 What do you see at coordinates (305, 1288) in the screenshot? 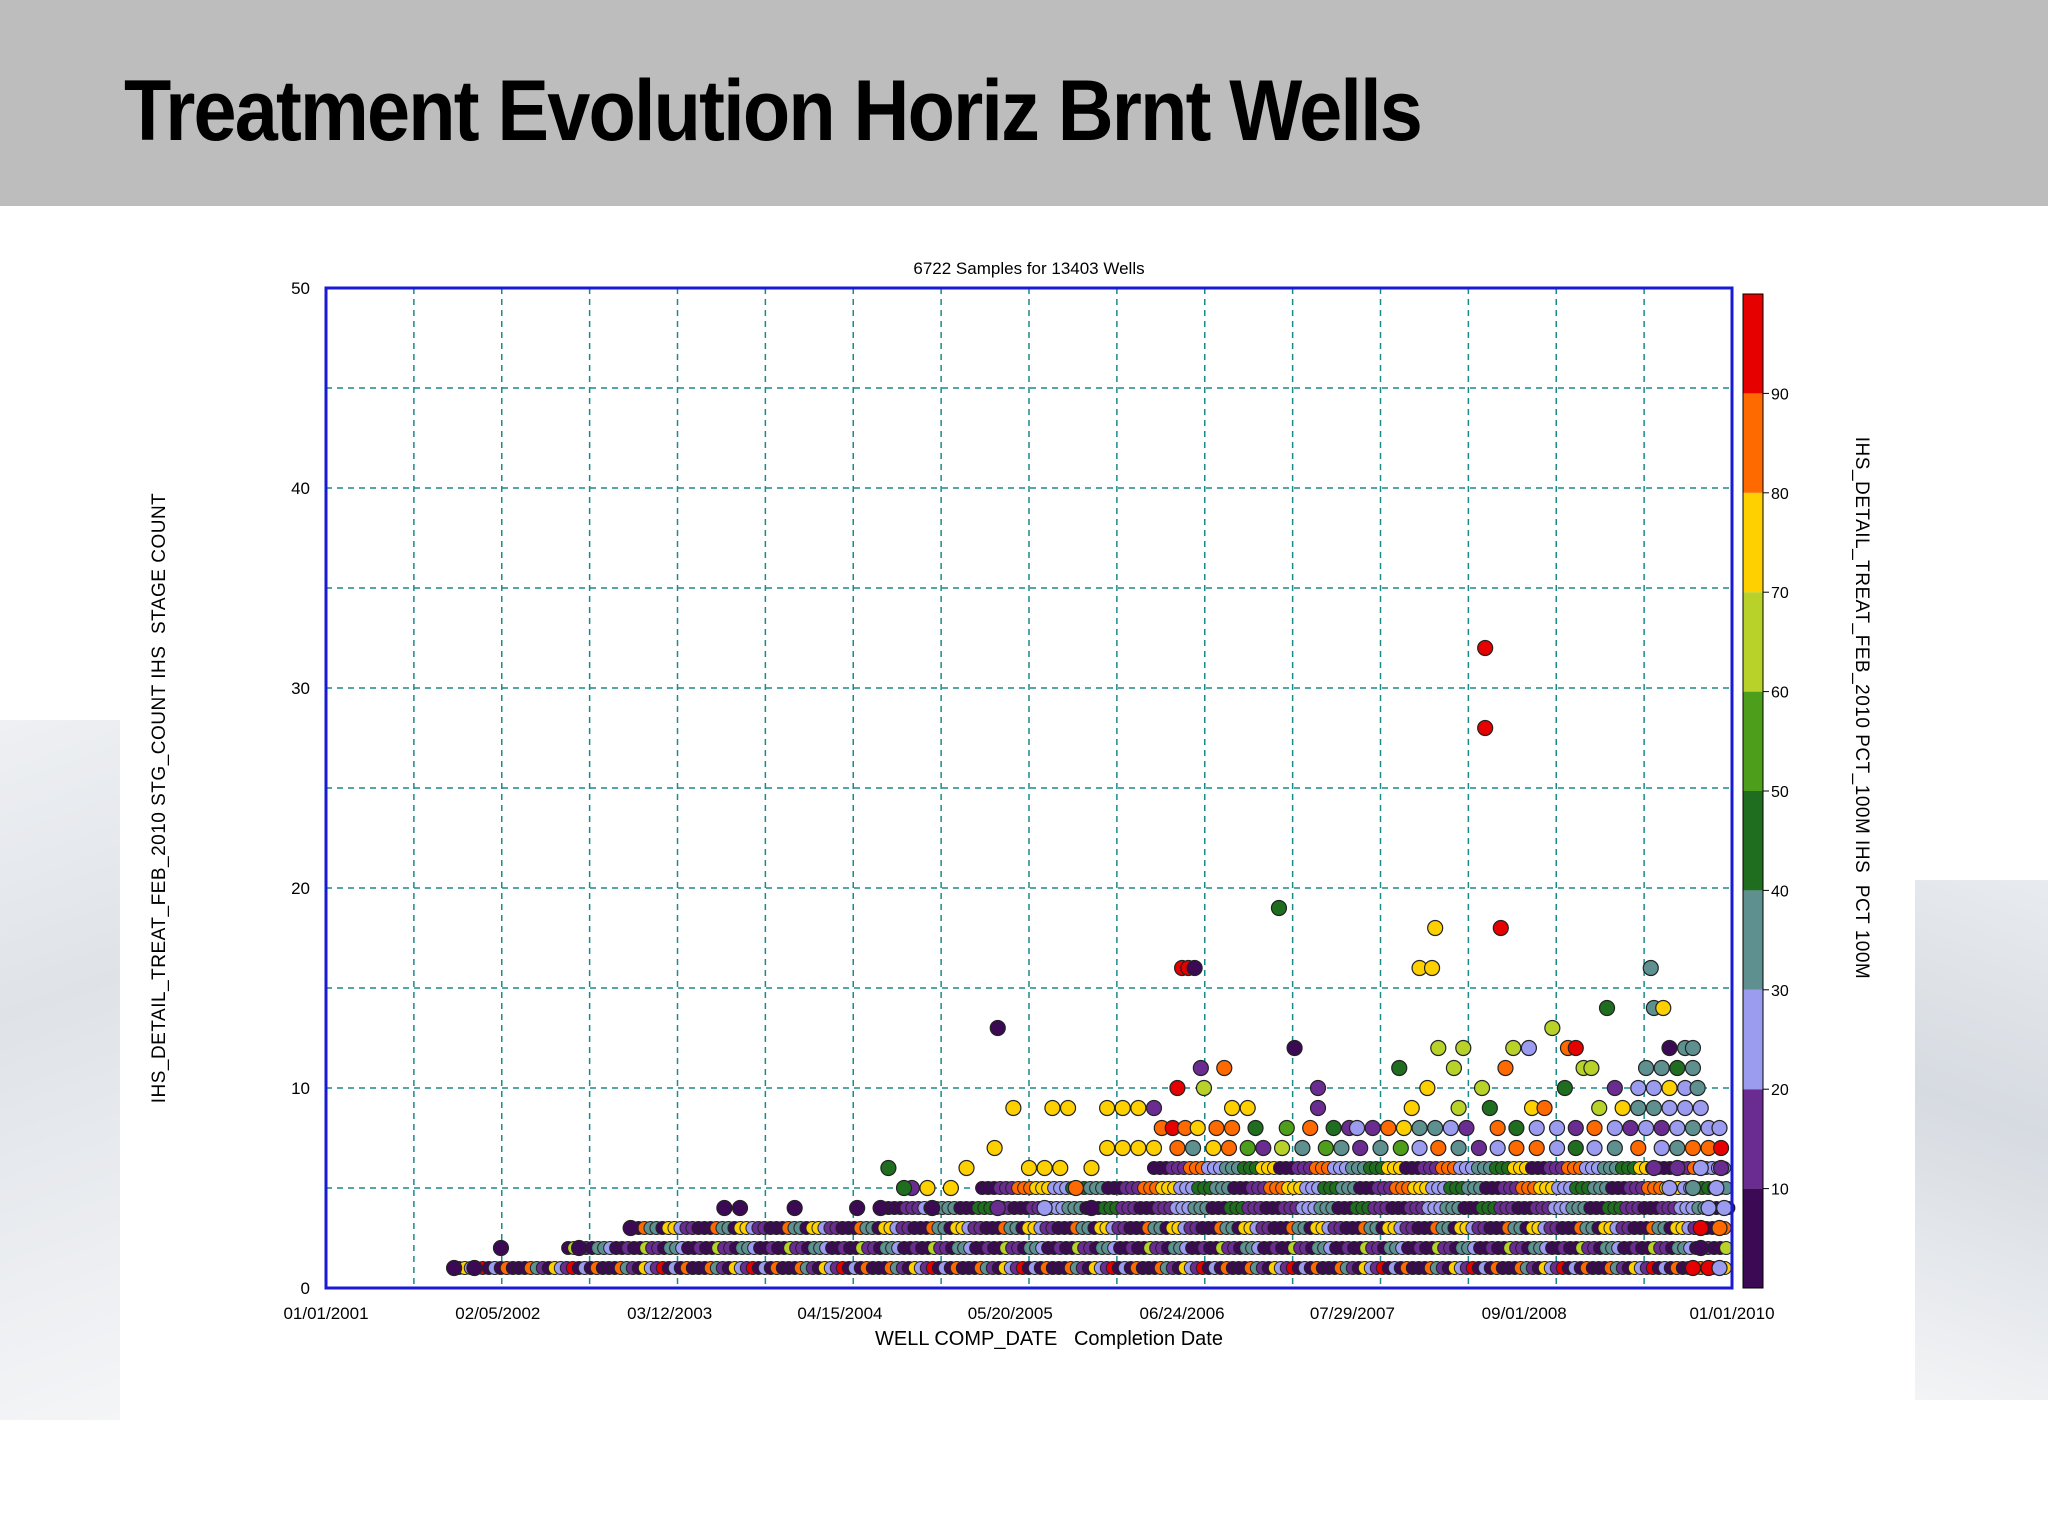
I see `y-tick-label: 0` at bounding box center [305, 1288].